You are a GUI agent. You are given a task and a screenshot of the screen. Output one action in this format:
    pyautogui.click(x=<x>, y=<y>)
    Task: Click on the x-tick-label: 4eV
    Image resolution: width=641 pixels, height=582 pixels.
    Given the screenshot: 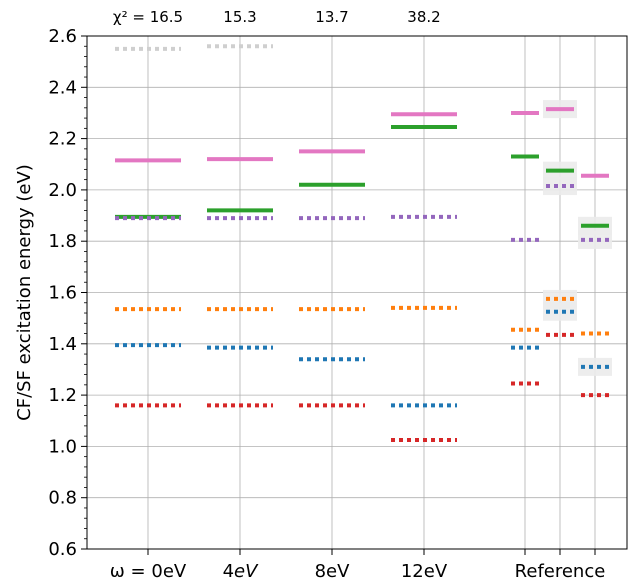 What is the action you would take?
    pyautogui.click(x=241, y=571)
    